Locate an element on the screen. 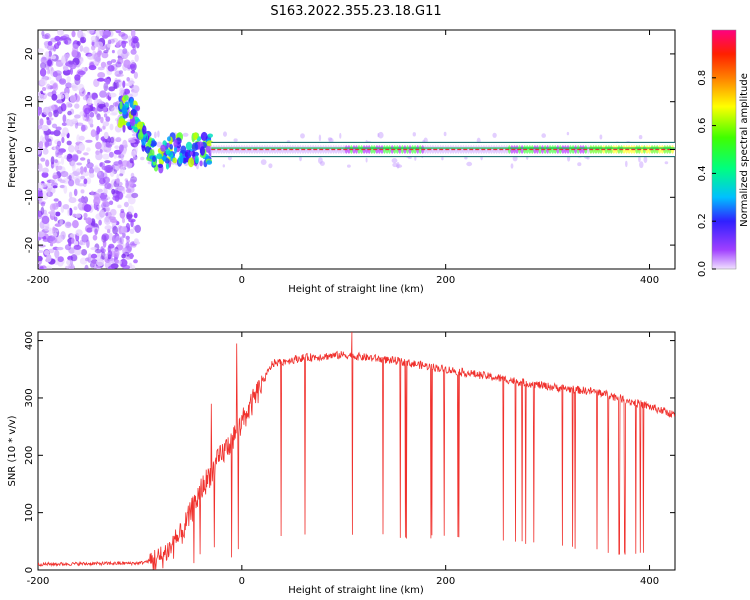  x-tick-label: 200 is located at coordinates (445, 581).